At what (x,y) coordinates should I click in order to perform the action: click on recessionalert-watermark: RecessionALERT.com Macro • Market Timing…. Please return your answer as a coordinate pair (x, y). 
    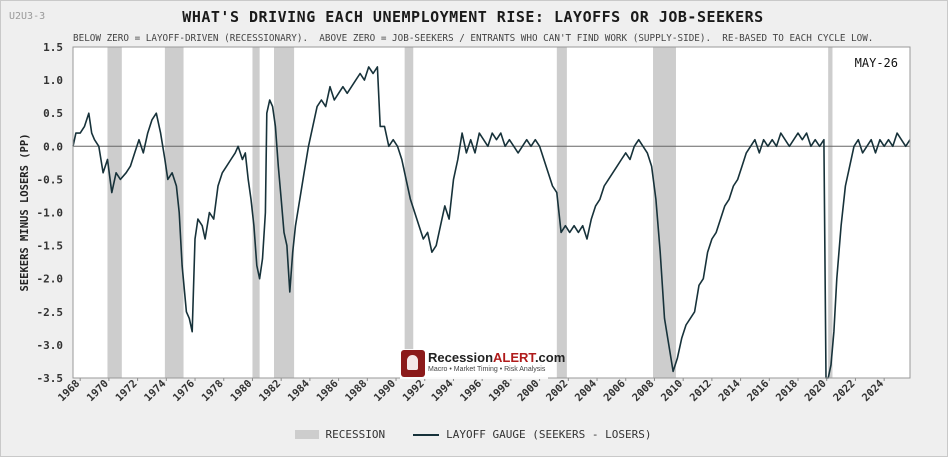
    Looking at the image, I should click on (482, 364).